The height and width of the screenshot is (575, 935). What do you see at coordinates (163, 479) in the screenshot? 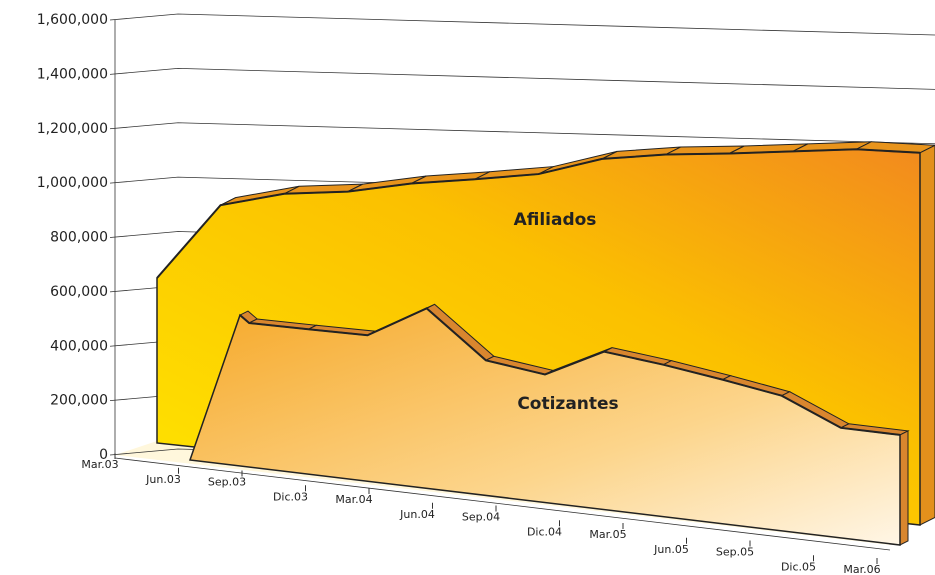
I see `x-tick-label: Jun.03` at bounding box center [163, 479].